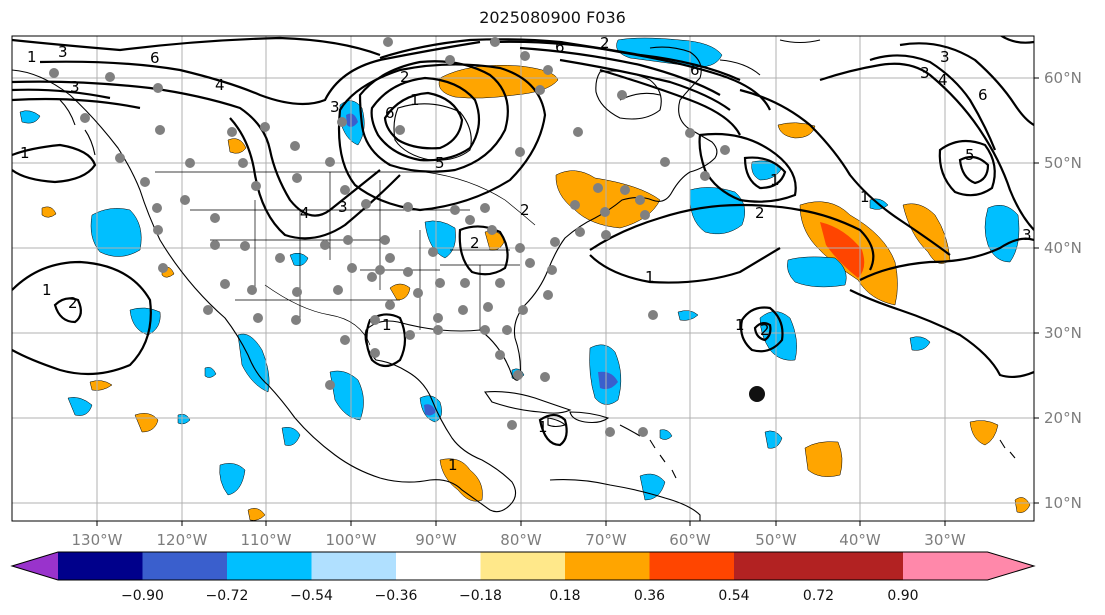  What do you see at coordinates (1063, 248) in the screenshot?
I see `lat-label: 40°N` at bounding box center [1063, 248].